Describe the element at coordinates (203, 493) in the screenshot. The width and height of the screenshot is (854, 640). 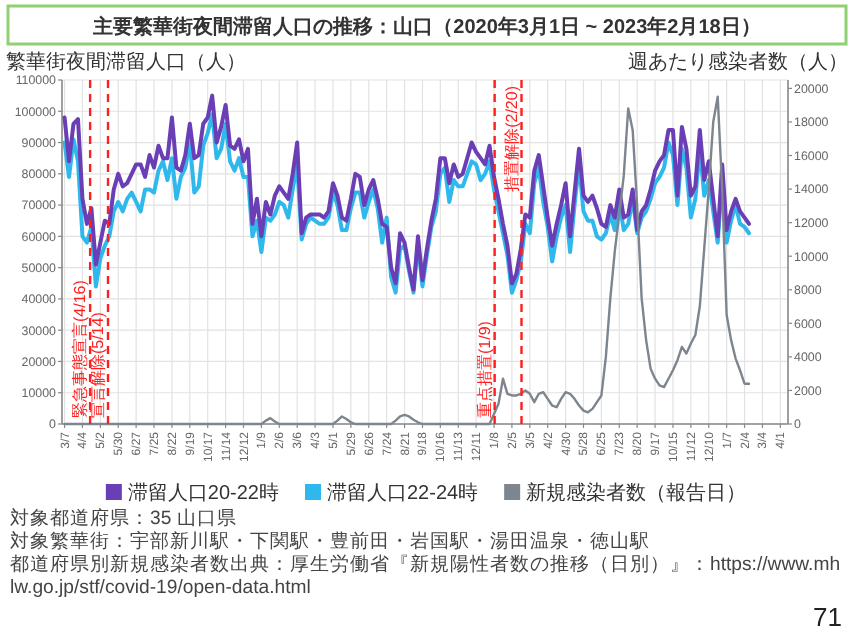
I see `legend-label: 滞留人口20-22時` at that location.